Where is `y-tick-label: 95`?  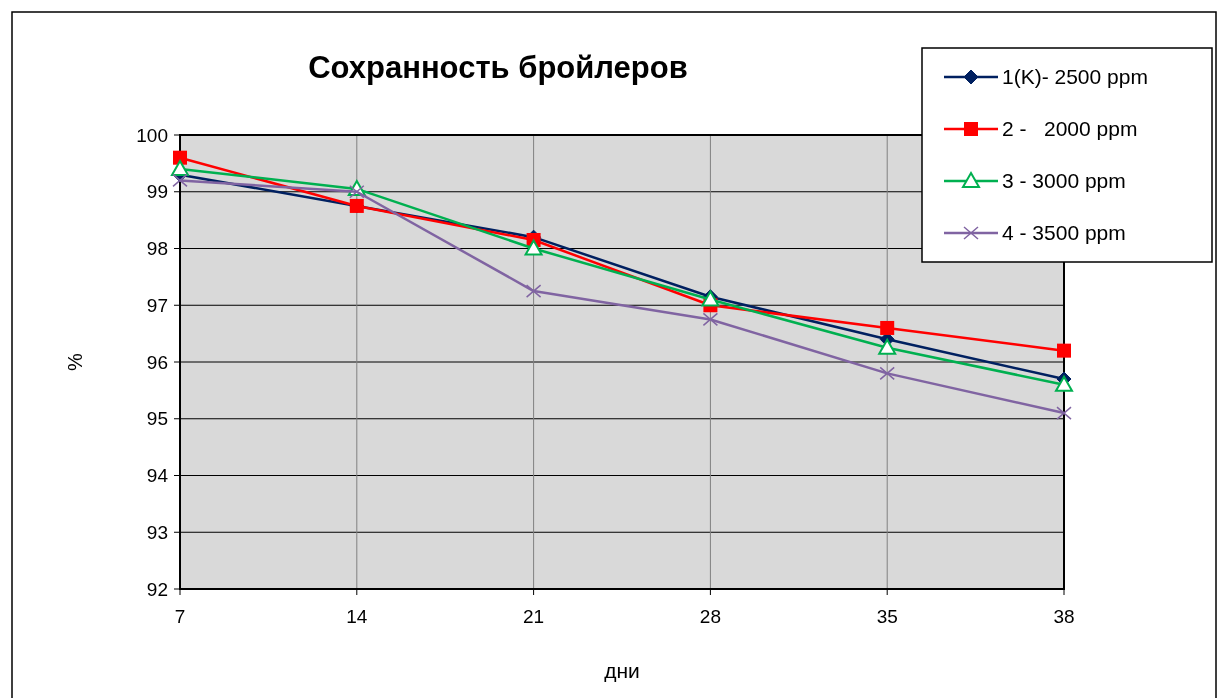 y-tick-label: 95 is located at coordinates (157, 419).